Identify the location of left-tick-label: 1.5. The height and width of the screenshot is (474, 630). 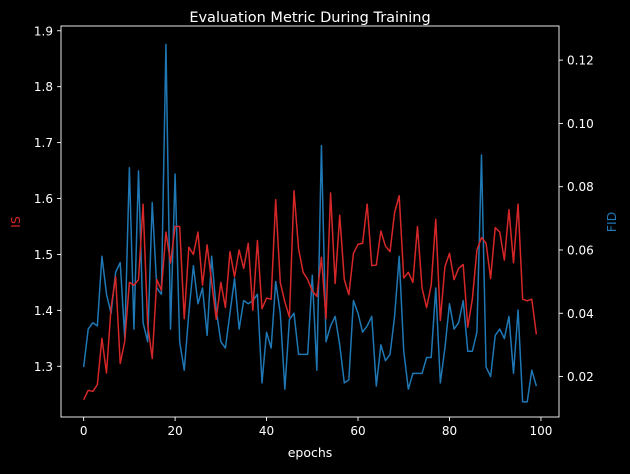
(43, 255).